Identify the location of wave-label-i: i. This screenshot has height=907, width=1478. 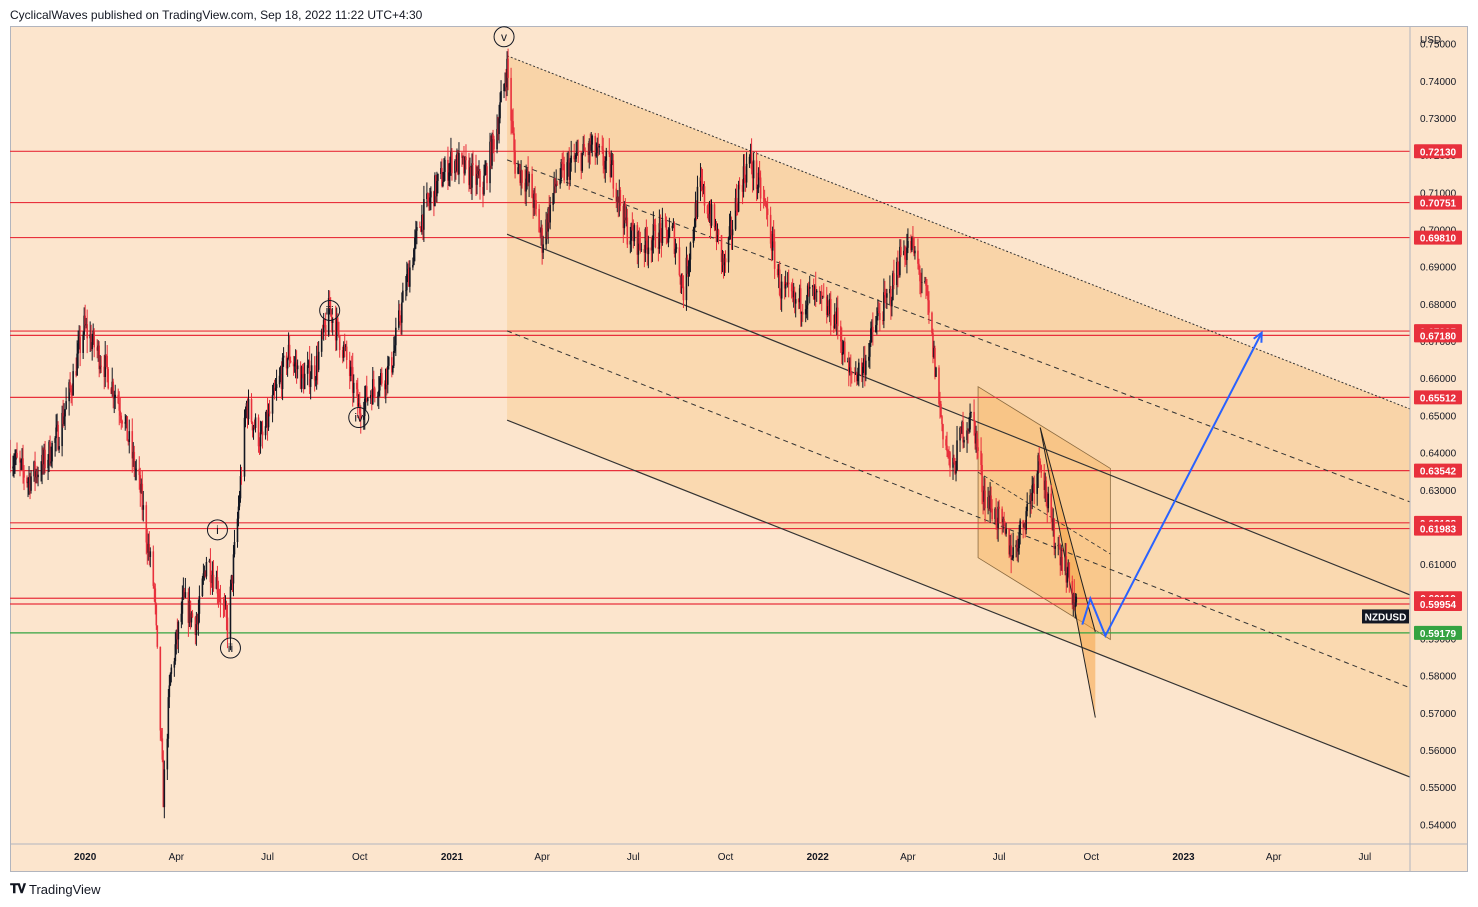
(217, 530).